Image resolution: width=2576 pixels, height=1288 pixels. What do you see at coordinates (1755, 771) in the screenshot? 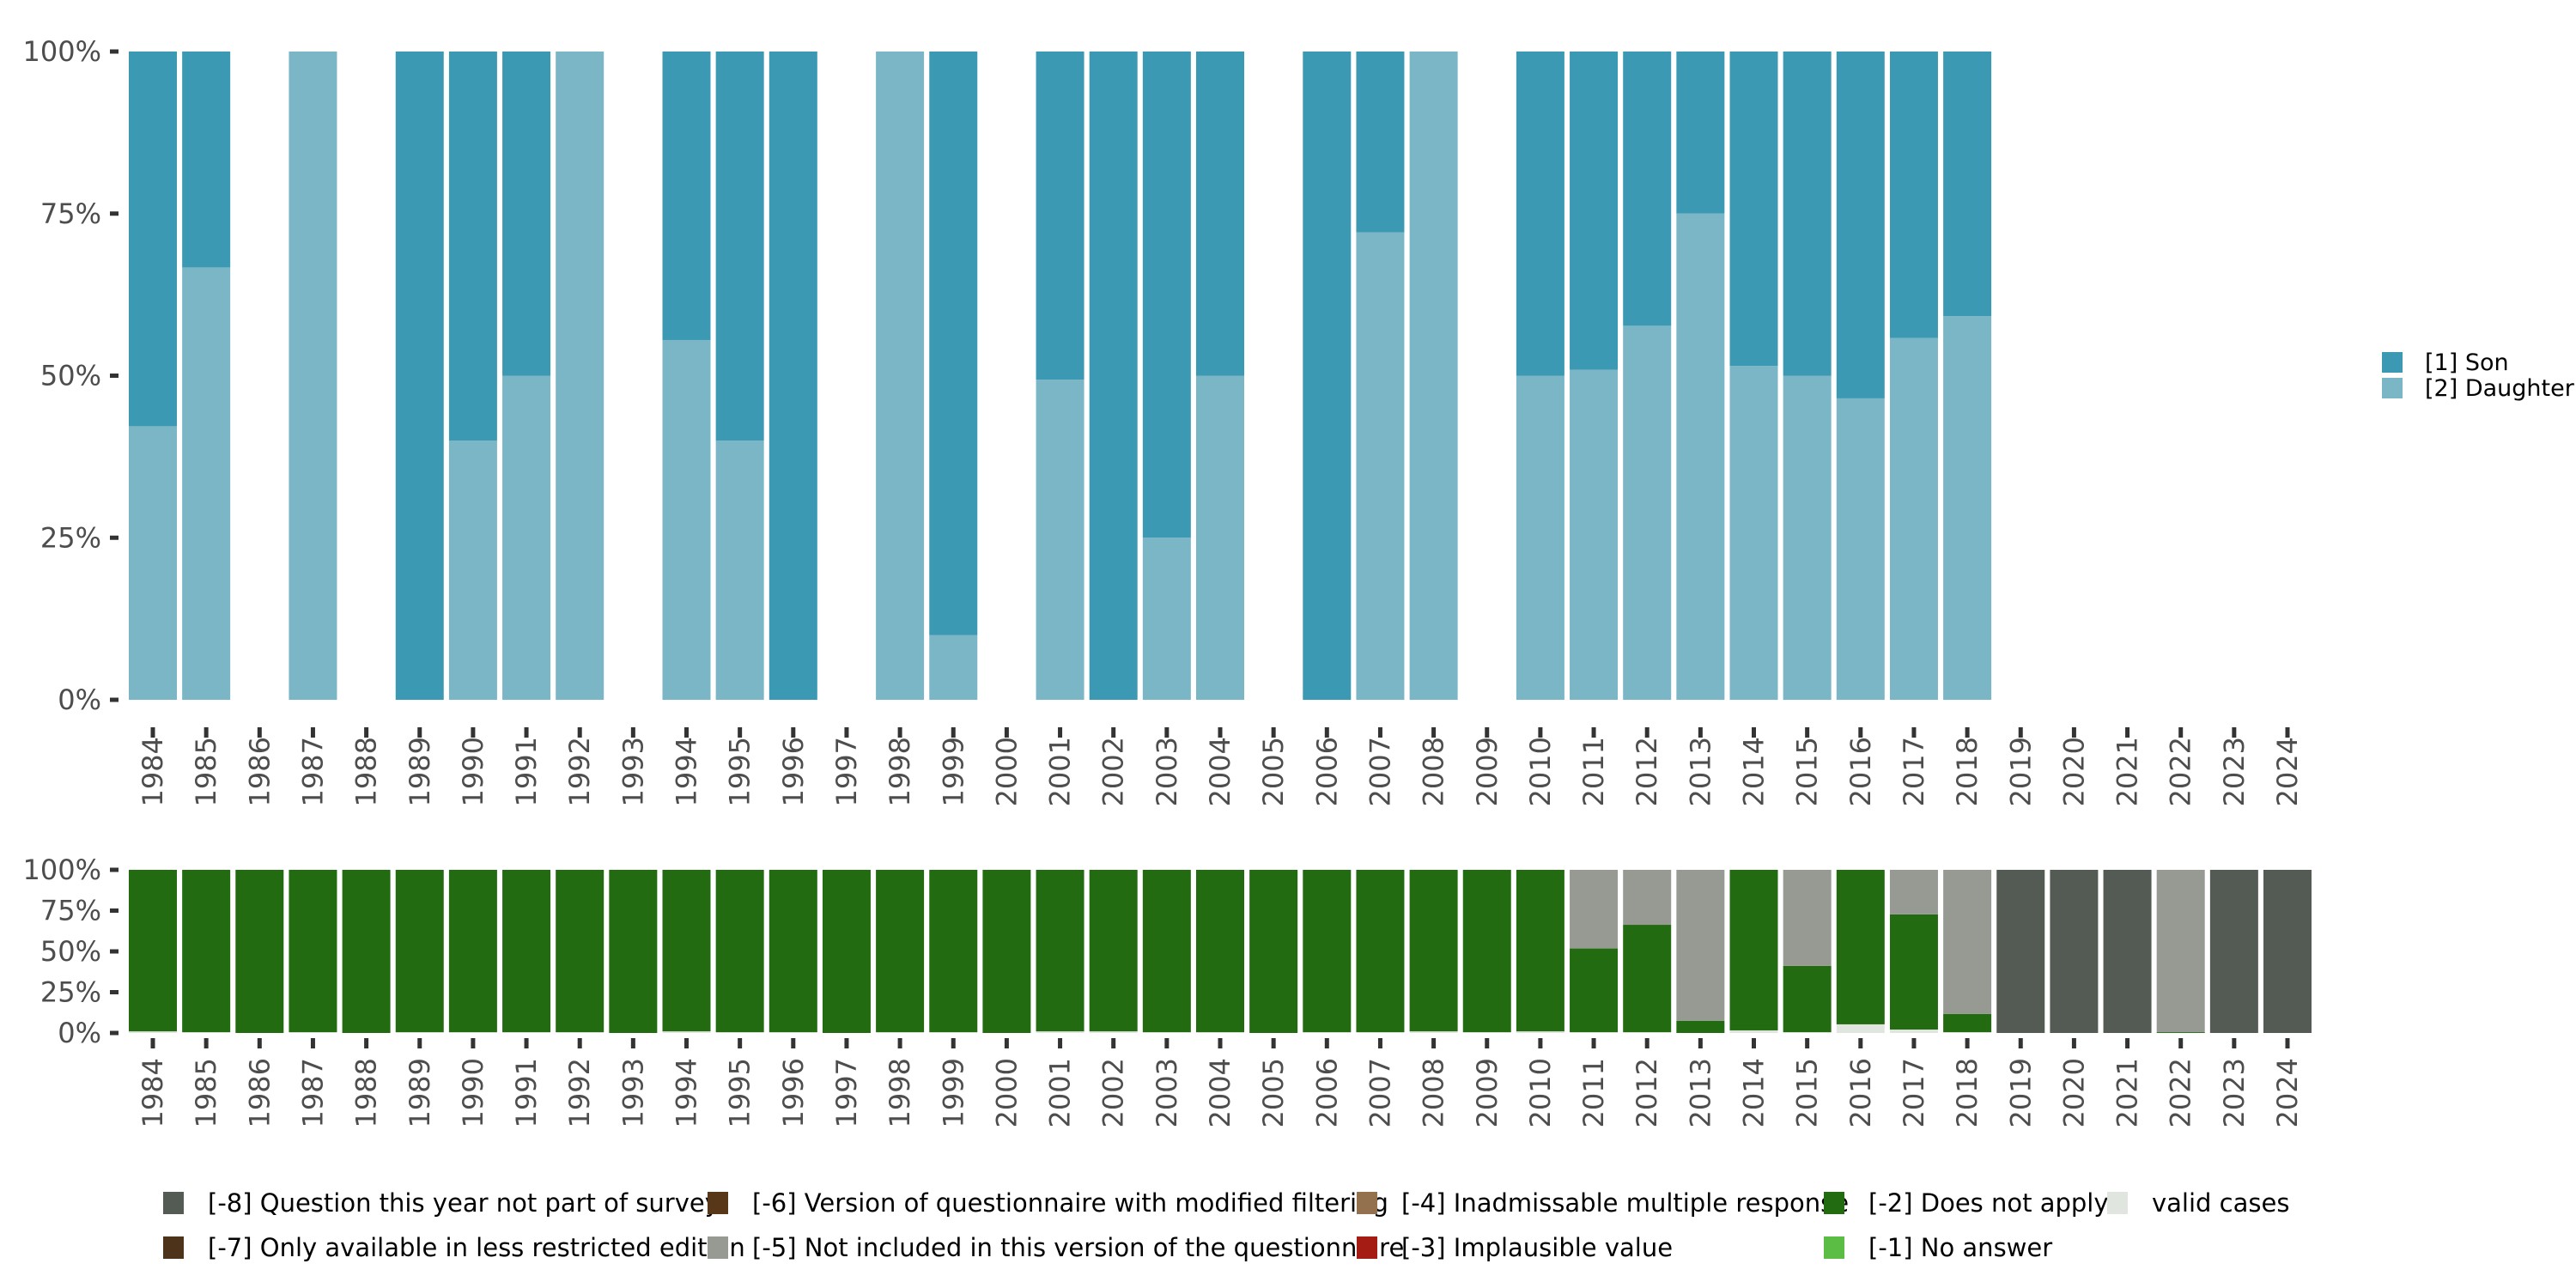
I see `x-tick-label: 2014` at bounding box center [1755, 771].